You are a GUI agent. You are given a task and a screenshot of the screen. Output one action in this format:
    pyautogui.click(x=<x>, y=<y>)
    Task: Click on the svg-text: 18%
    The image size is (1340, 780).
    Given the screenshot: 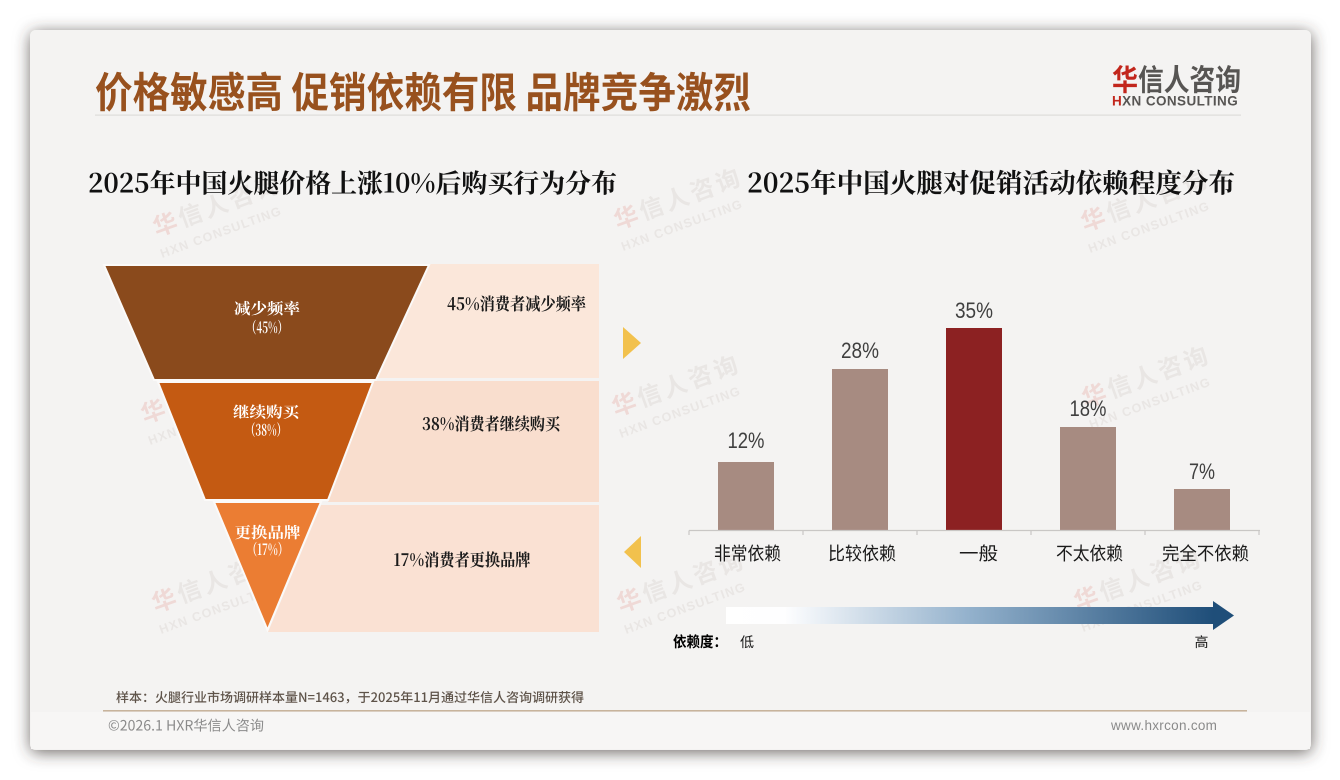 What is the action you would take?
    pyautogui.click(x=1088, y=408)
    